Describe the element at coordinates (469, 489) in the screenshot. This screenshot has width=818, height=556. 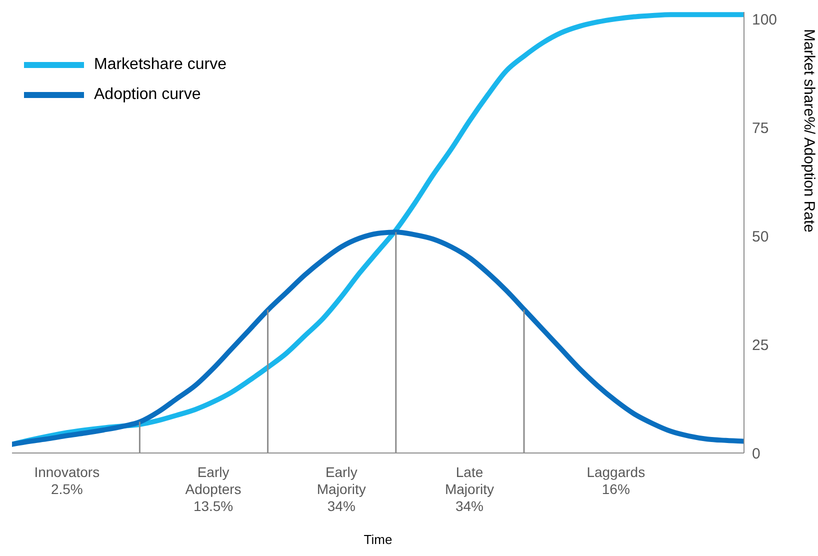
I see `x-tick-label: Late Majority 34%` at that location.